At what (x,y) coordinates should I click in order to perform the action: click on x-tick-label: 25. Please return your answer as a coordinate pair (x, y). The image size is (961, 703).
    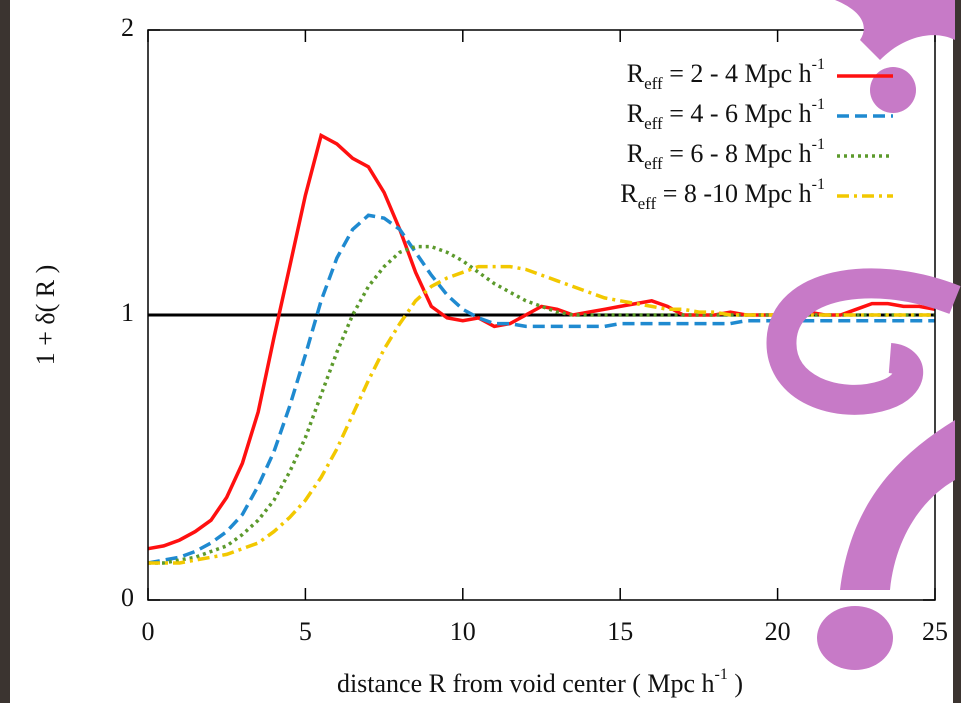
    Looking at the image, I should click on (935, 631).